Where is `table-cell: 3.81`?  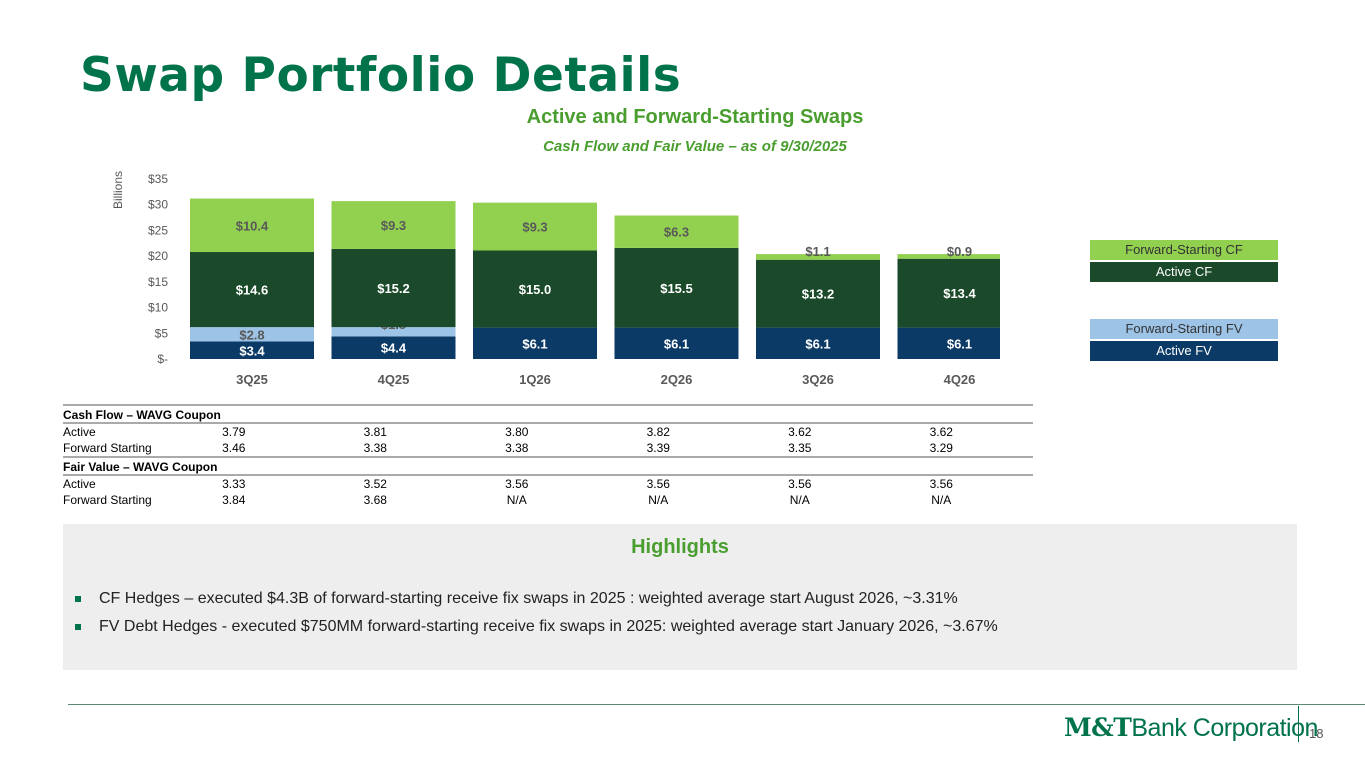 table-cell: 3.81 is located at coordinates (375, 432).